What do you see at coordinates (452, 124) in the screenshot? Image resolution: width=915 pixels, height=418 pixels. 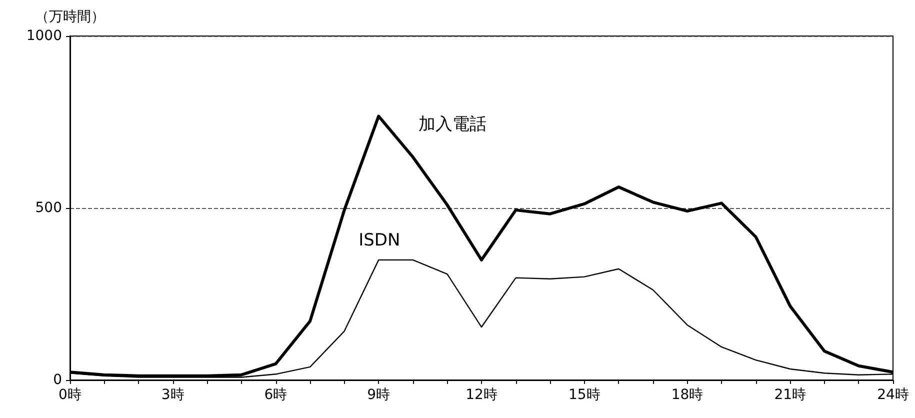 I see `series-label: 加入電話` at bounding box center [452, 124].